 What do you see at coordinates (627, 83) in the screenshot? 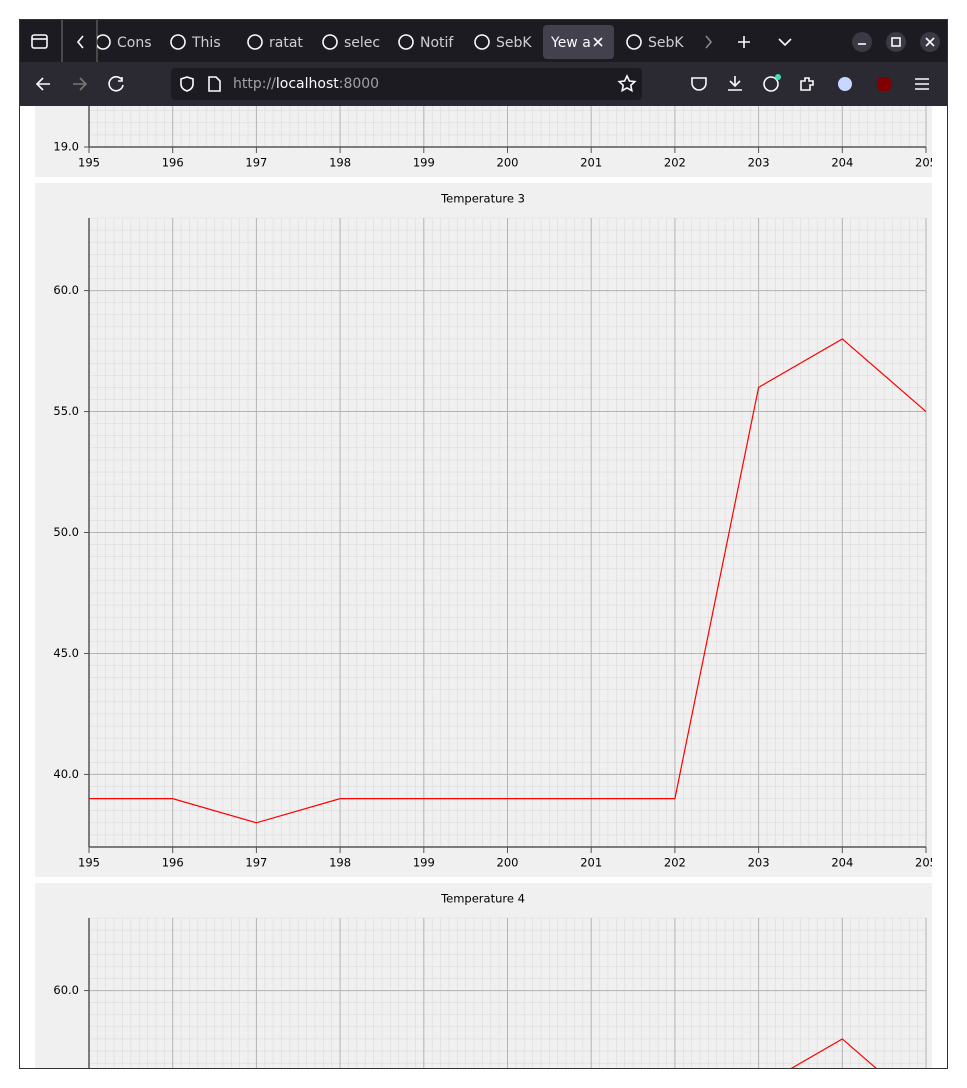
I see `bookmark-star` at bounding box center [627, 83].